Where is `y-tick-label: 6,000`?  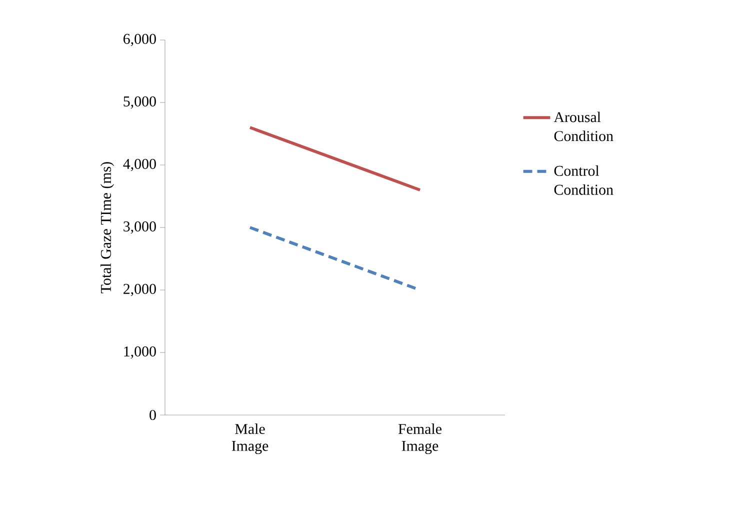 y-tick-label: 6,000 is located at coordinates (140, 40).